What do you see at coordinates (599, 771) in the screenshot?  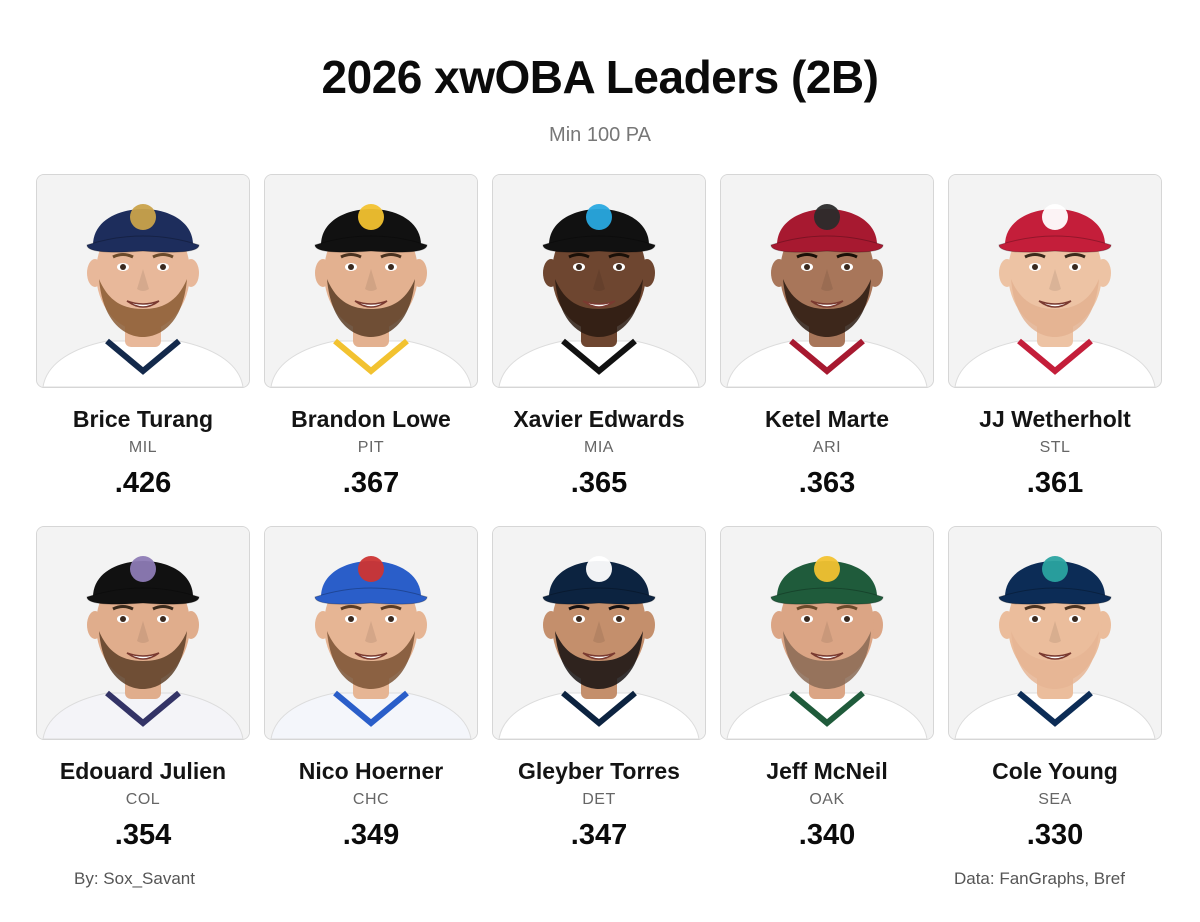 I see `player-name: Gleyber Torres` at bounding box center [599, 771].